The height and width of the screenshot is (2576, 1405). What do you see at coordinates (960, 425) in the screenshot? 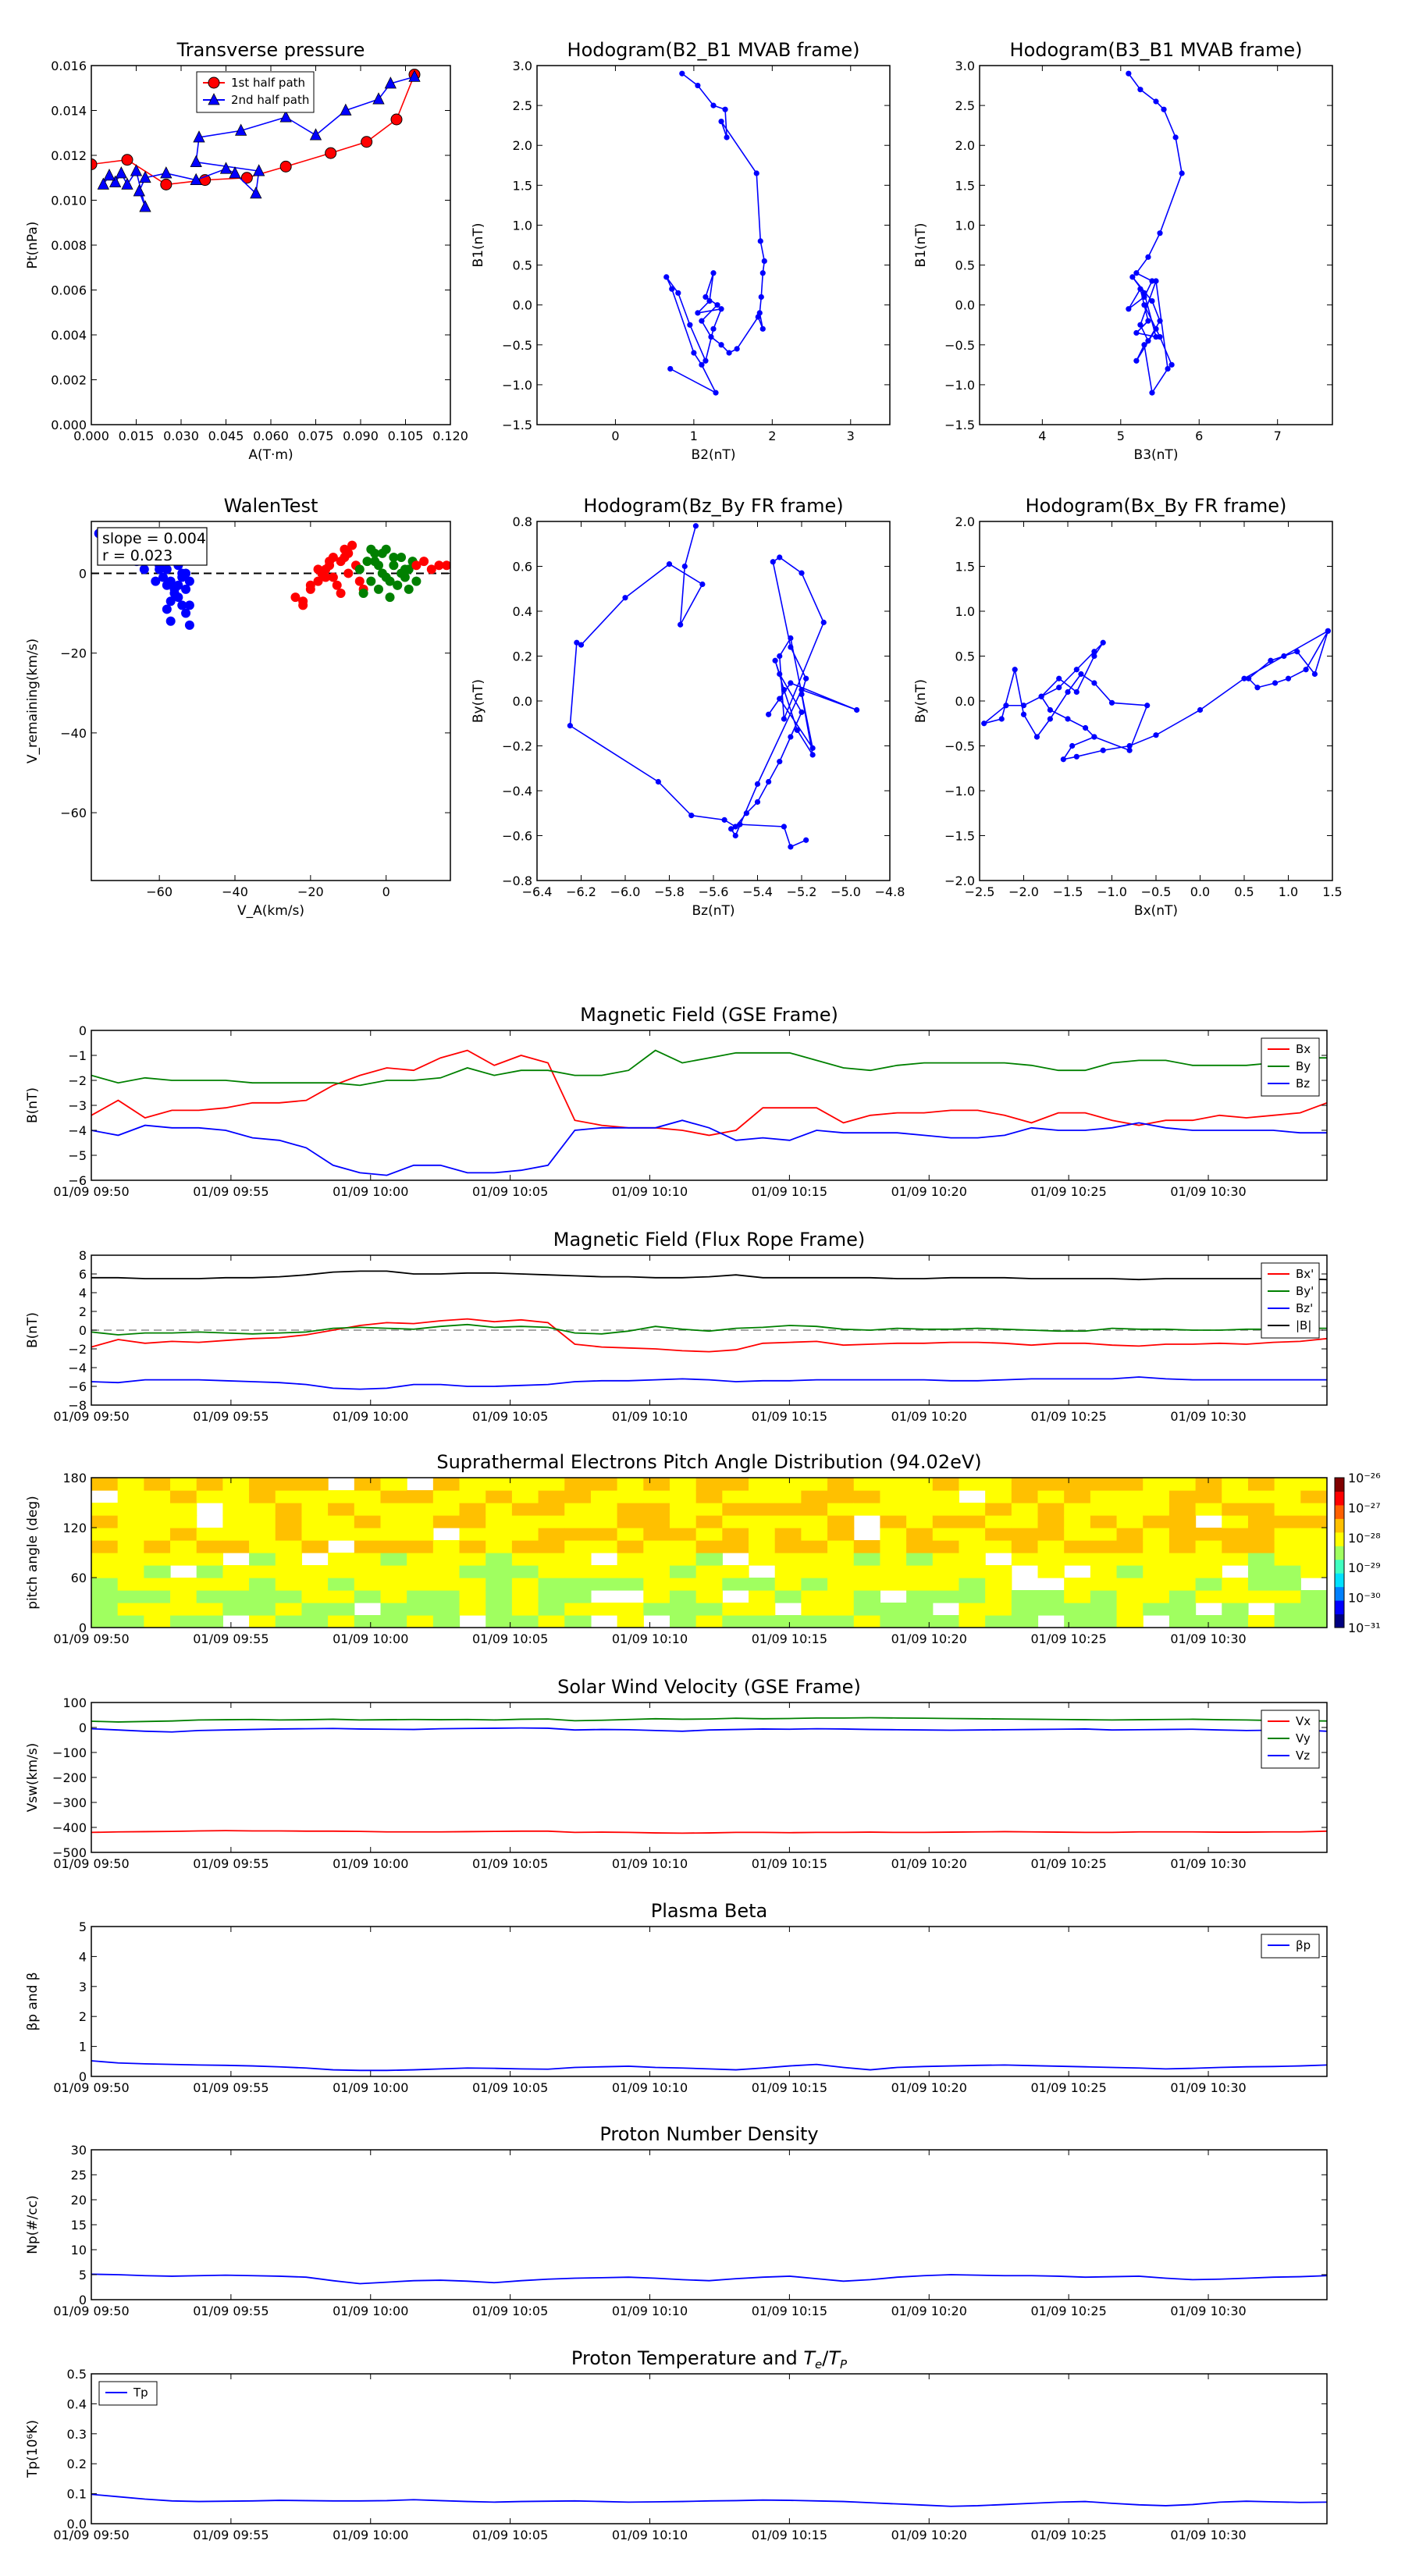
I see `y-tick-label: −1.5` at bounding box center [960, 425].